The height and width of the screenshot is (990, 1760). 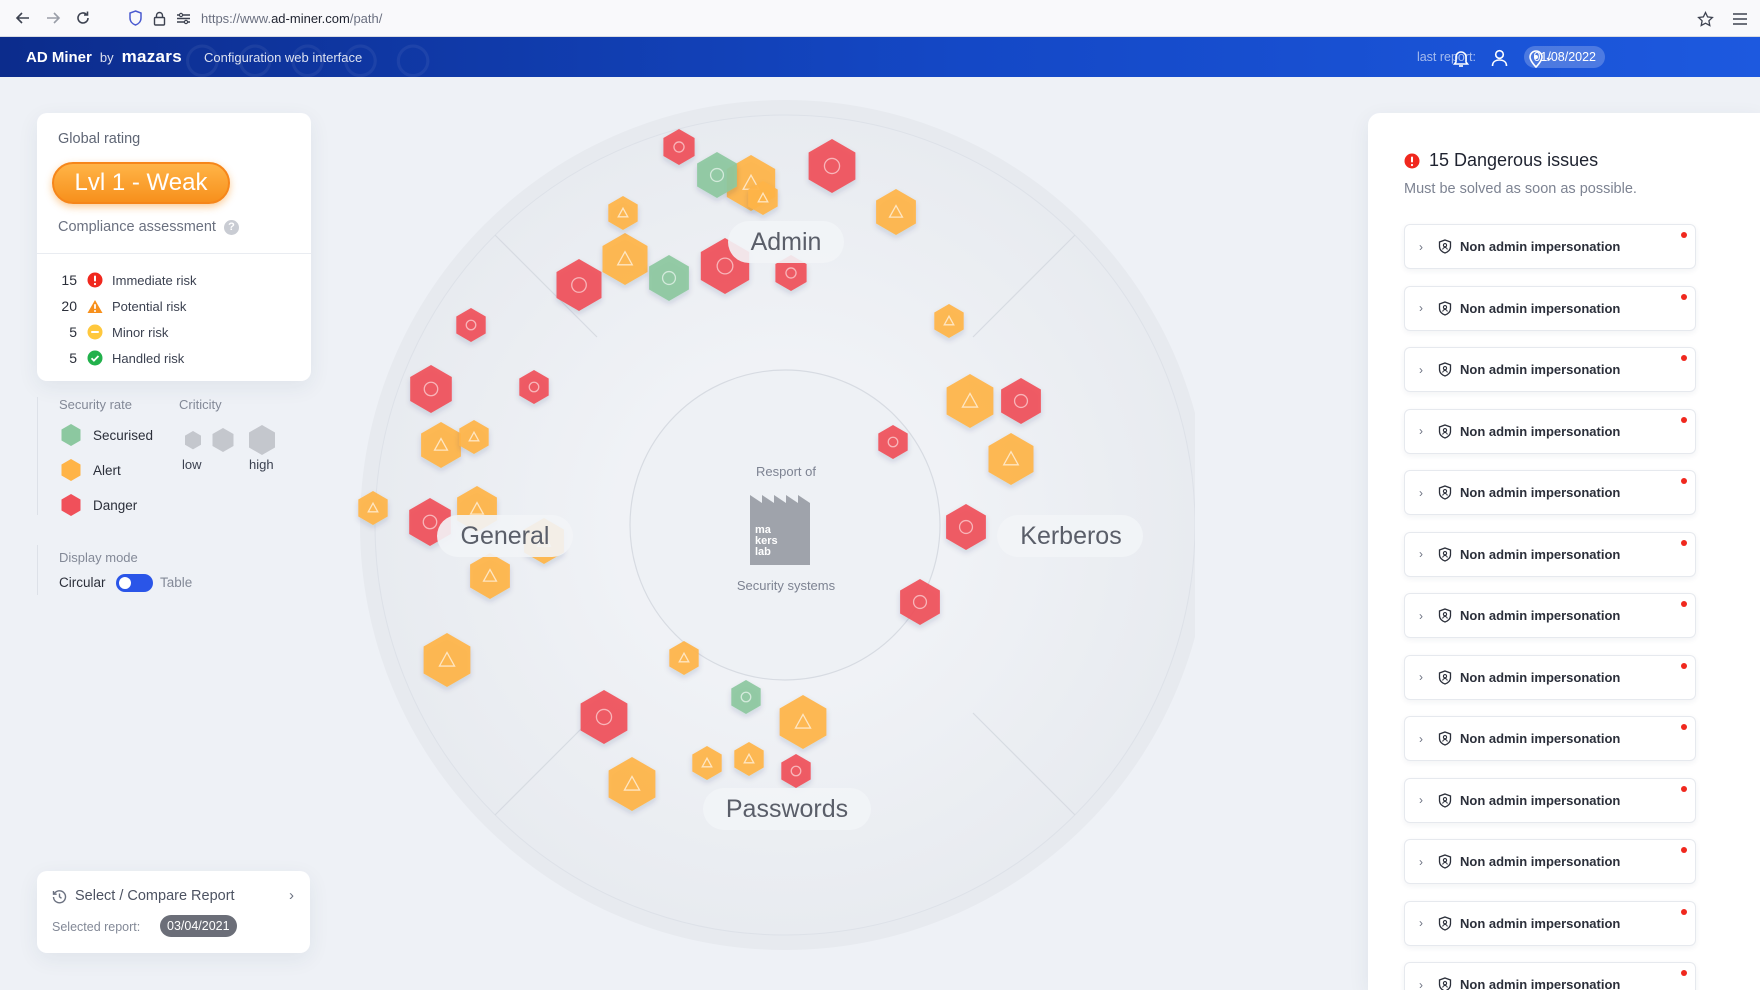 I want to click on location-dropdown, so click(x=1541, y=58).